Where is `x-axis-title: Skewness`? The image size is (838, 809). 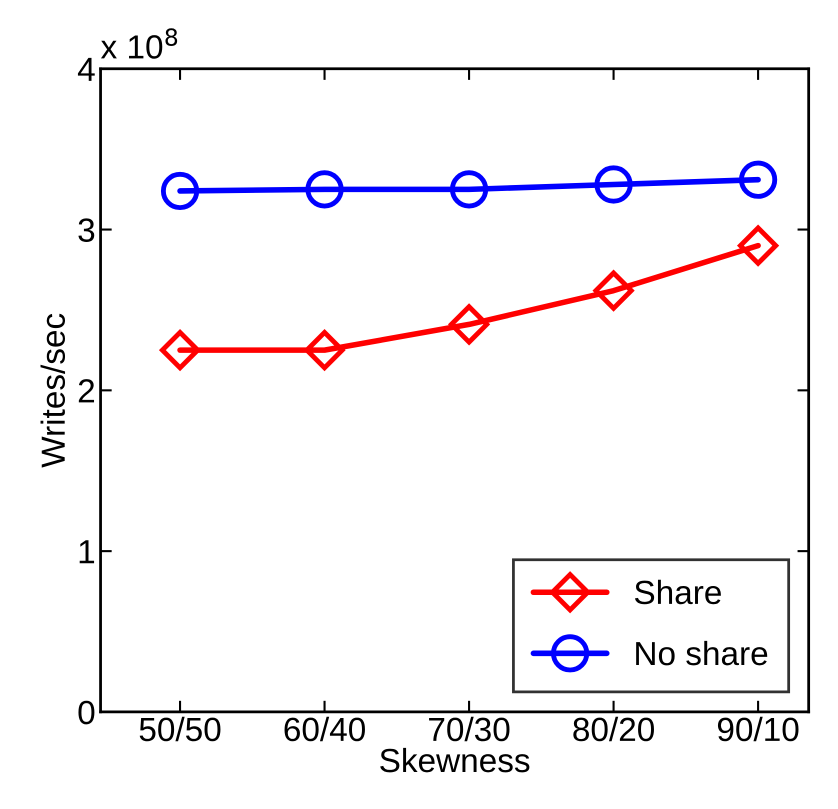
x-axis-title: Skewness is located at coordinates (455, 760).